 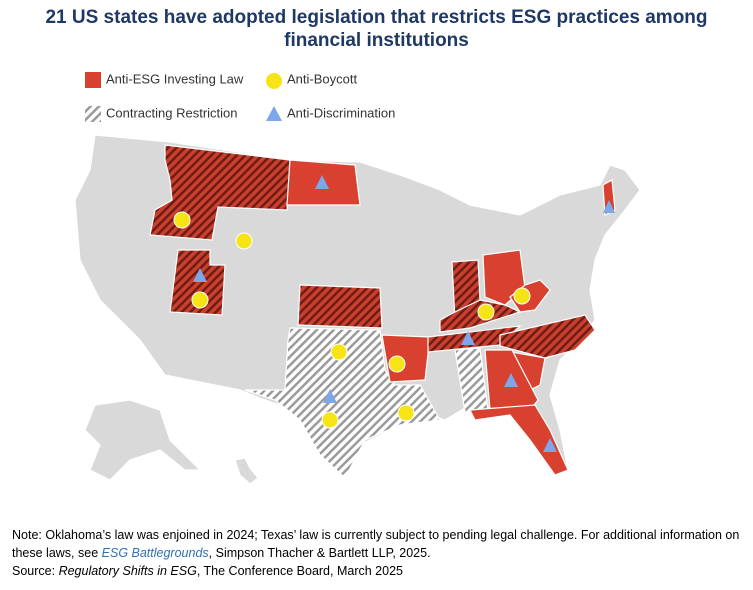 What do you see at coordinates (175, 78) in the screenshot?
I see `legend-label: Anti-ESG Investing Law` at bounding box center [175, 78].